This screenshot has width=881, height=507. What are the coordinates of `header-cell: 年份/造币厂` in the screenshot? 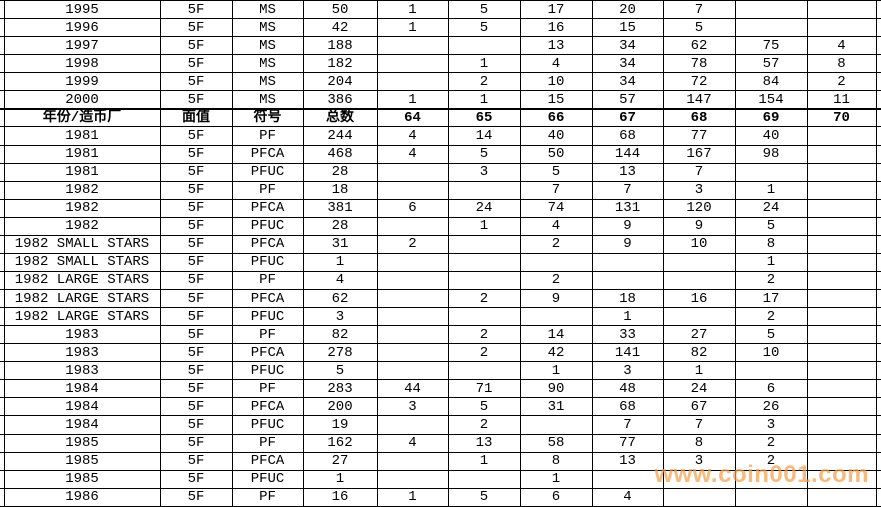 It's located at (82, 117).